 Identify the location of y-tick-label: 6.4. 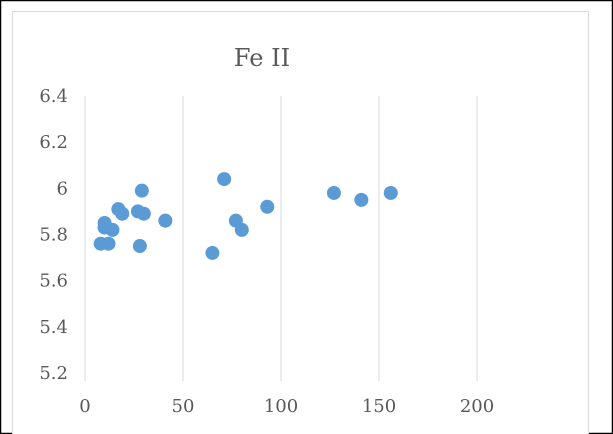
(53, 96).